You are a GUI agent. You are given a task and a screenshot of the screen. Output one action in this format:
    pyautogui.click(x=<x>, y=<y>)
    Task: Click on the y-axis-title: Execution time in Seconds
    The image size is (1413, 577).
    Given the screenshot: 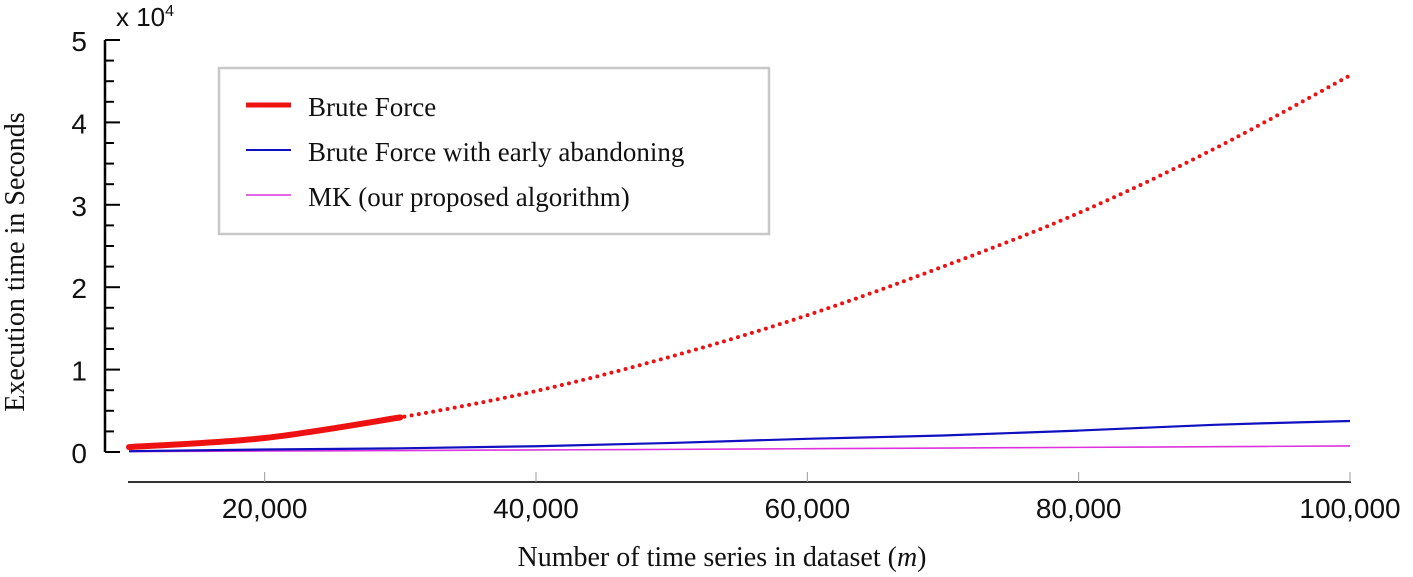 What is the action you would take?
    pyautogui.click(x=15, y=261)
    